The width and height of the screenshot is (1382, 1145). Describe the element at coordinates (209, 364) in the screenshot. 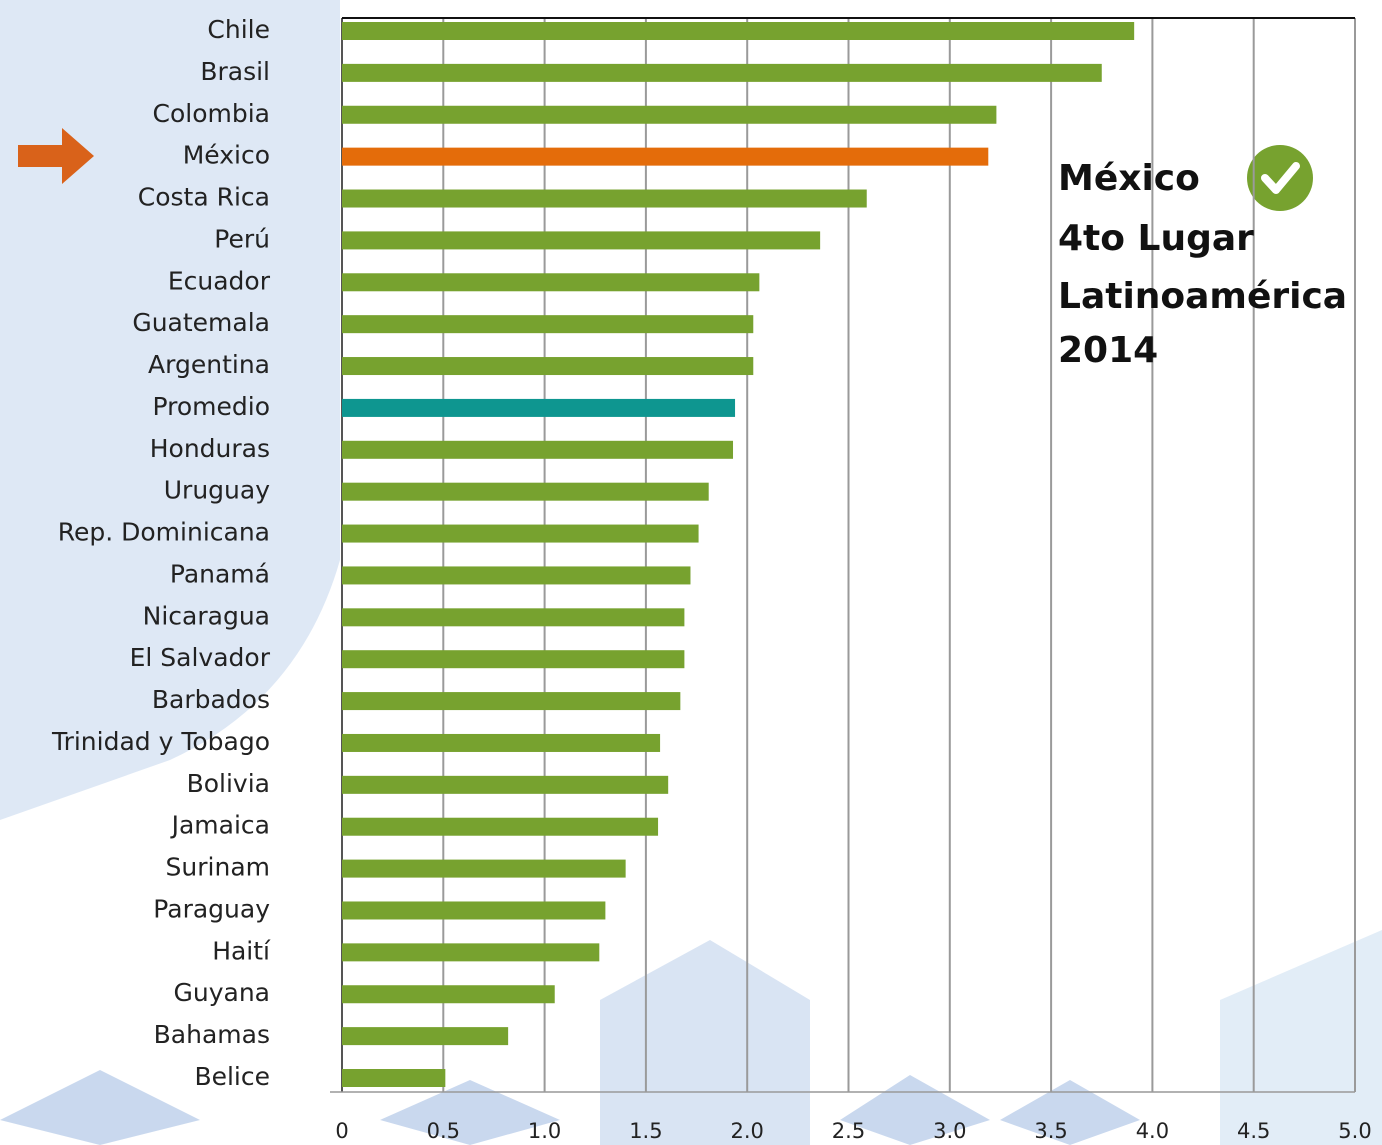

I see `y-tick-label: Argentina` at that location.